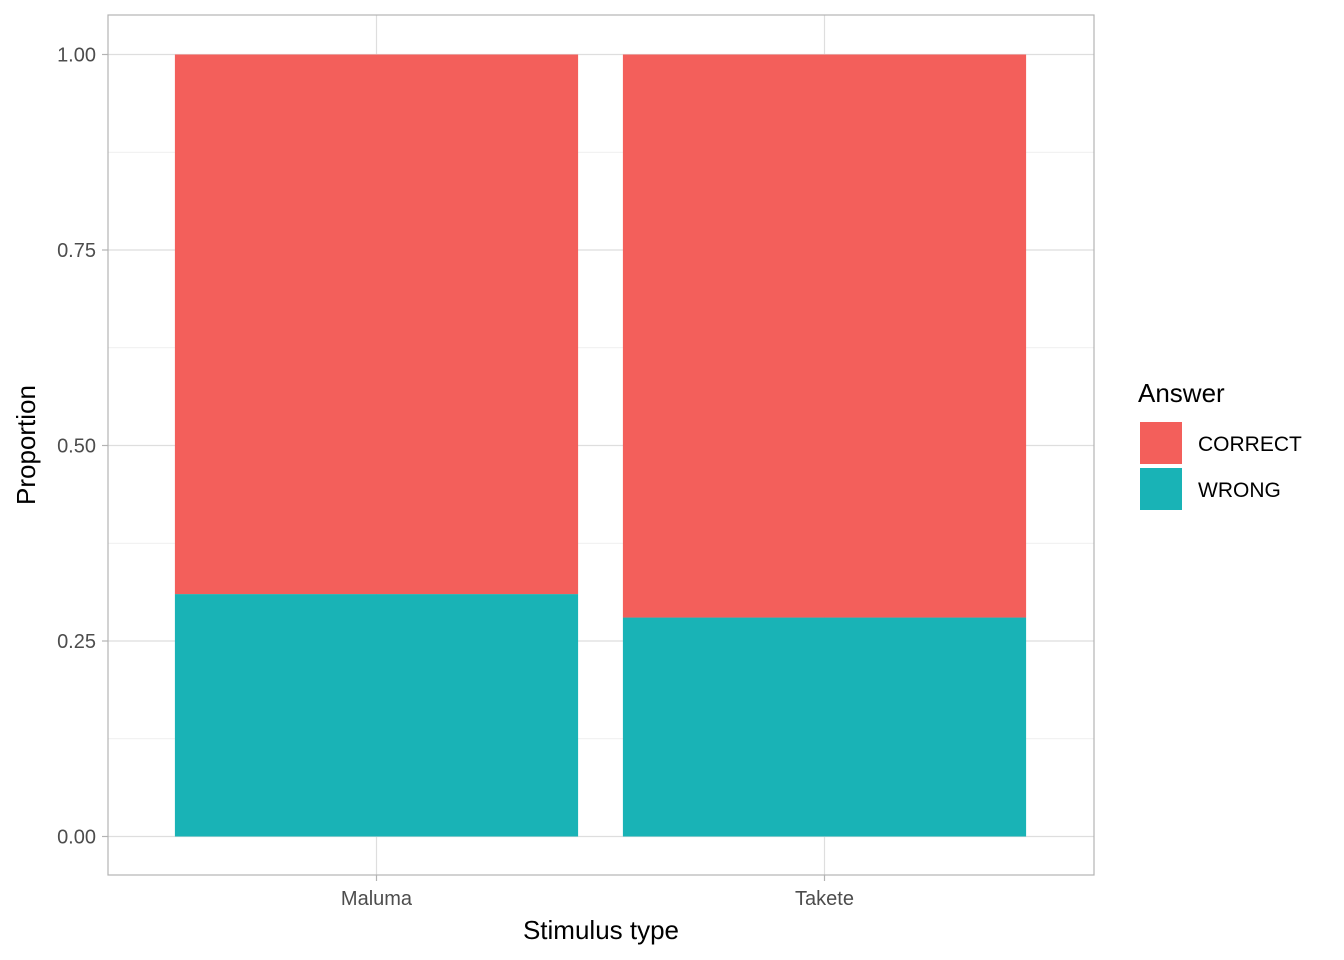 This screenshot has height=960, width=1344. Describe the element at coordinates (377, 899) in the screenshot. I see `x-tick-label: Maluma` at that location.